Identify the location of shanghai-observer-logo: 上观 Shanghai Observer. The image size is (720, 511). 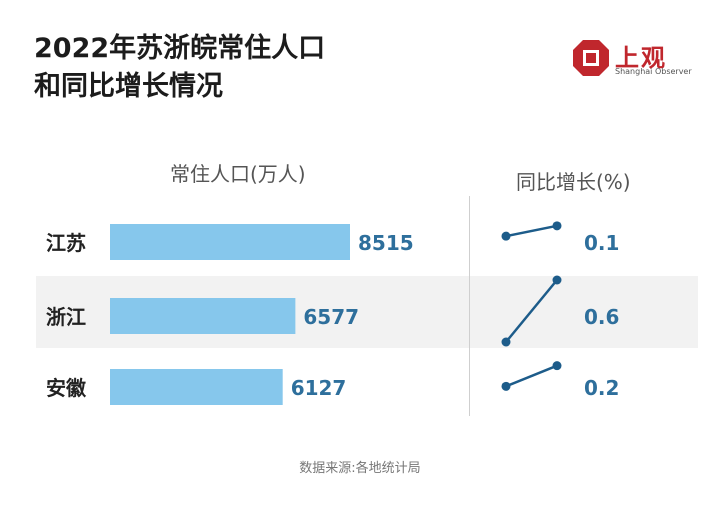
(631, 59).